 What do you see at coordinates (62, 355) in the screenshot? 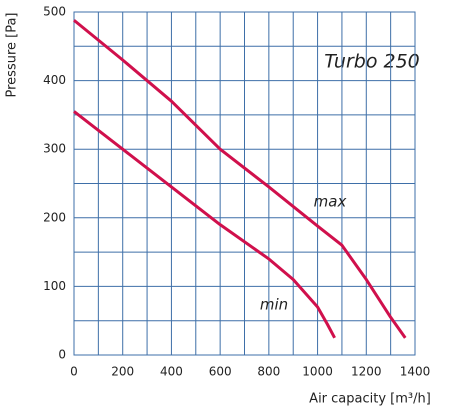
I see `y-tick-label: 0` at bounding box center [62, 355].